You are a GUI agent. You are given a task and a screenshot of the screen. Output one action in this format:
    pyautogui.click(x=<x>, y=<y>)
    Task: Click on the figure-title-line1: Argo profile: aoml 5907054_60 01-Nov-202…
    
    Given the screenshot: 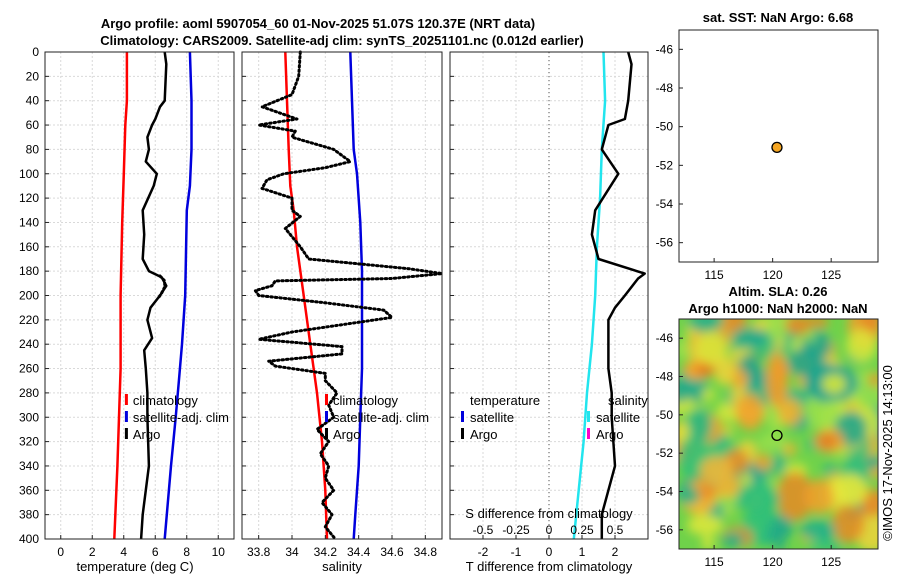 What is the action you would take?
    pyautogui.click(x=318, y=23)
    